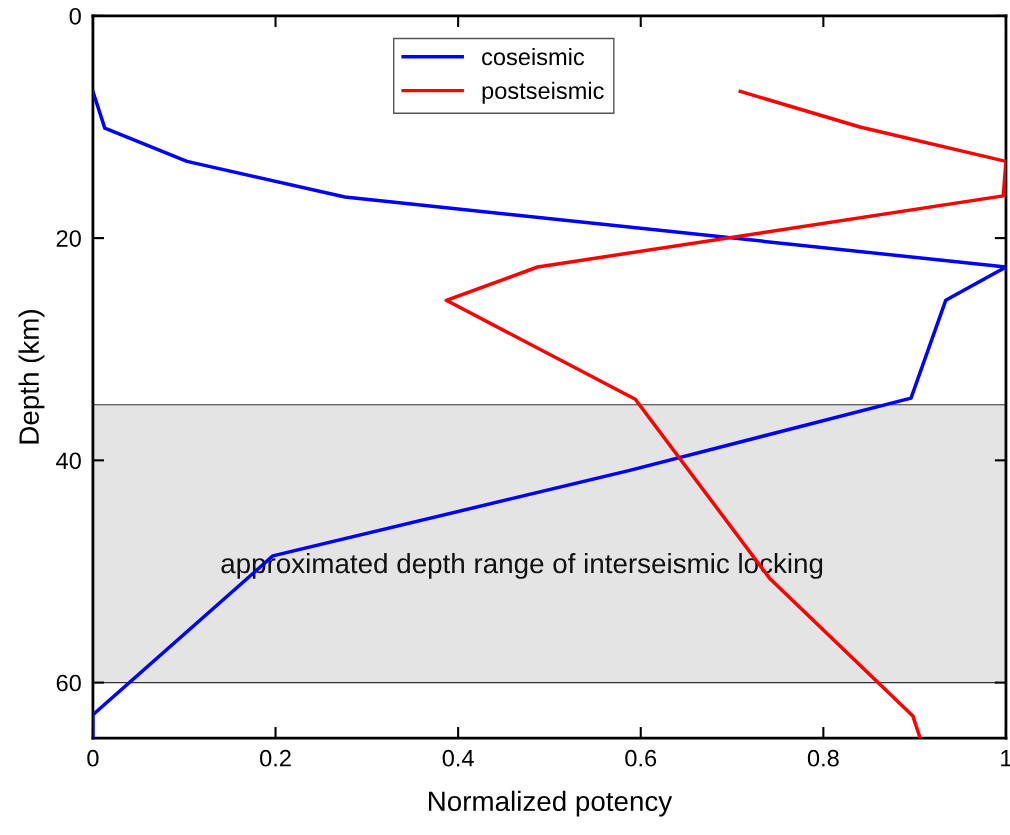 Image resolution: width=1010 pixels, height=835 pixels. Describe the element at coordinates (823, 758) in the screenshot. I see `x-tick-label: 0.8` at that location.